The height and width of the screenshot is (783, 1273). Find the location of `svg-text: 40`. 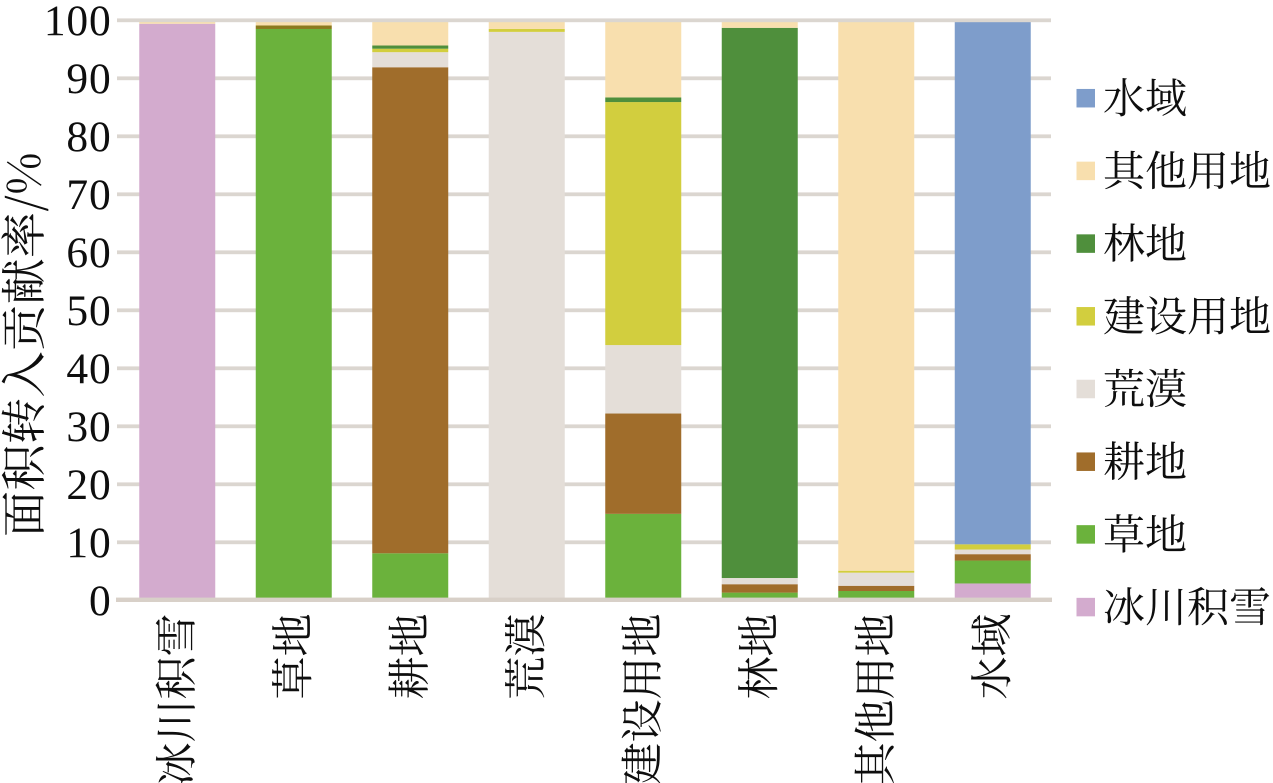

svg-text: 40 is located at coordinates (88, 369).